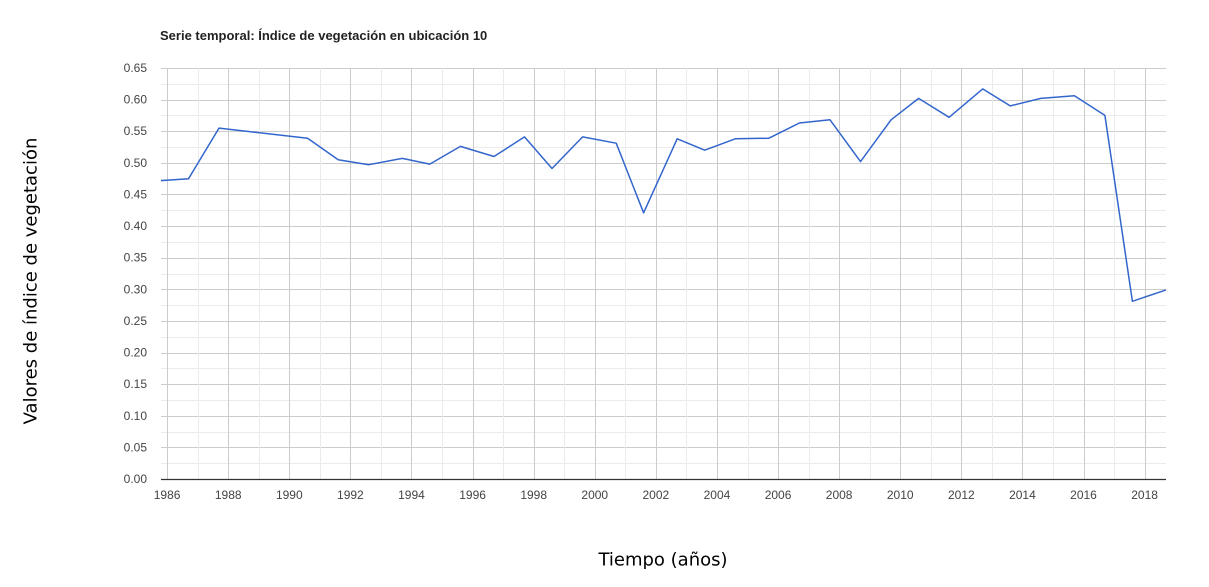  What do you see at coordinates (136, 100) in the screenshot?
I see `y-tick-label: 0.60` at bounding box center [136, 100].